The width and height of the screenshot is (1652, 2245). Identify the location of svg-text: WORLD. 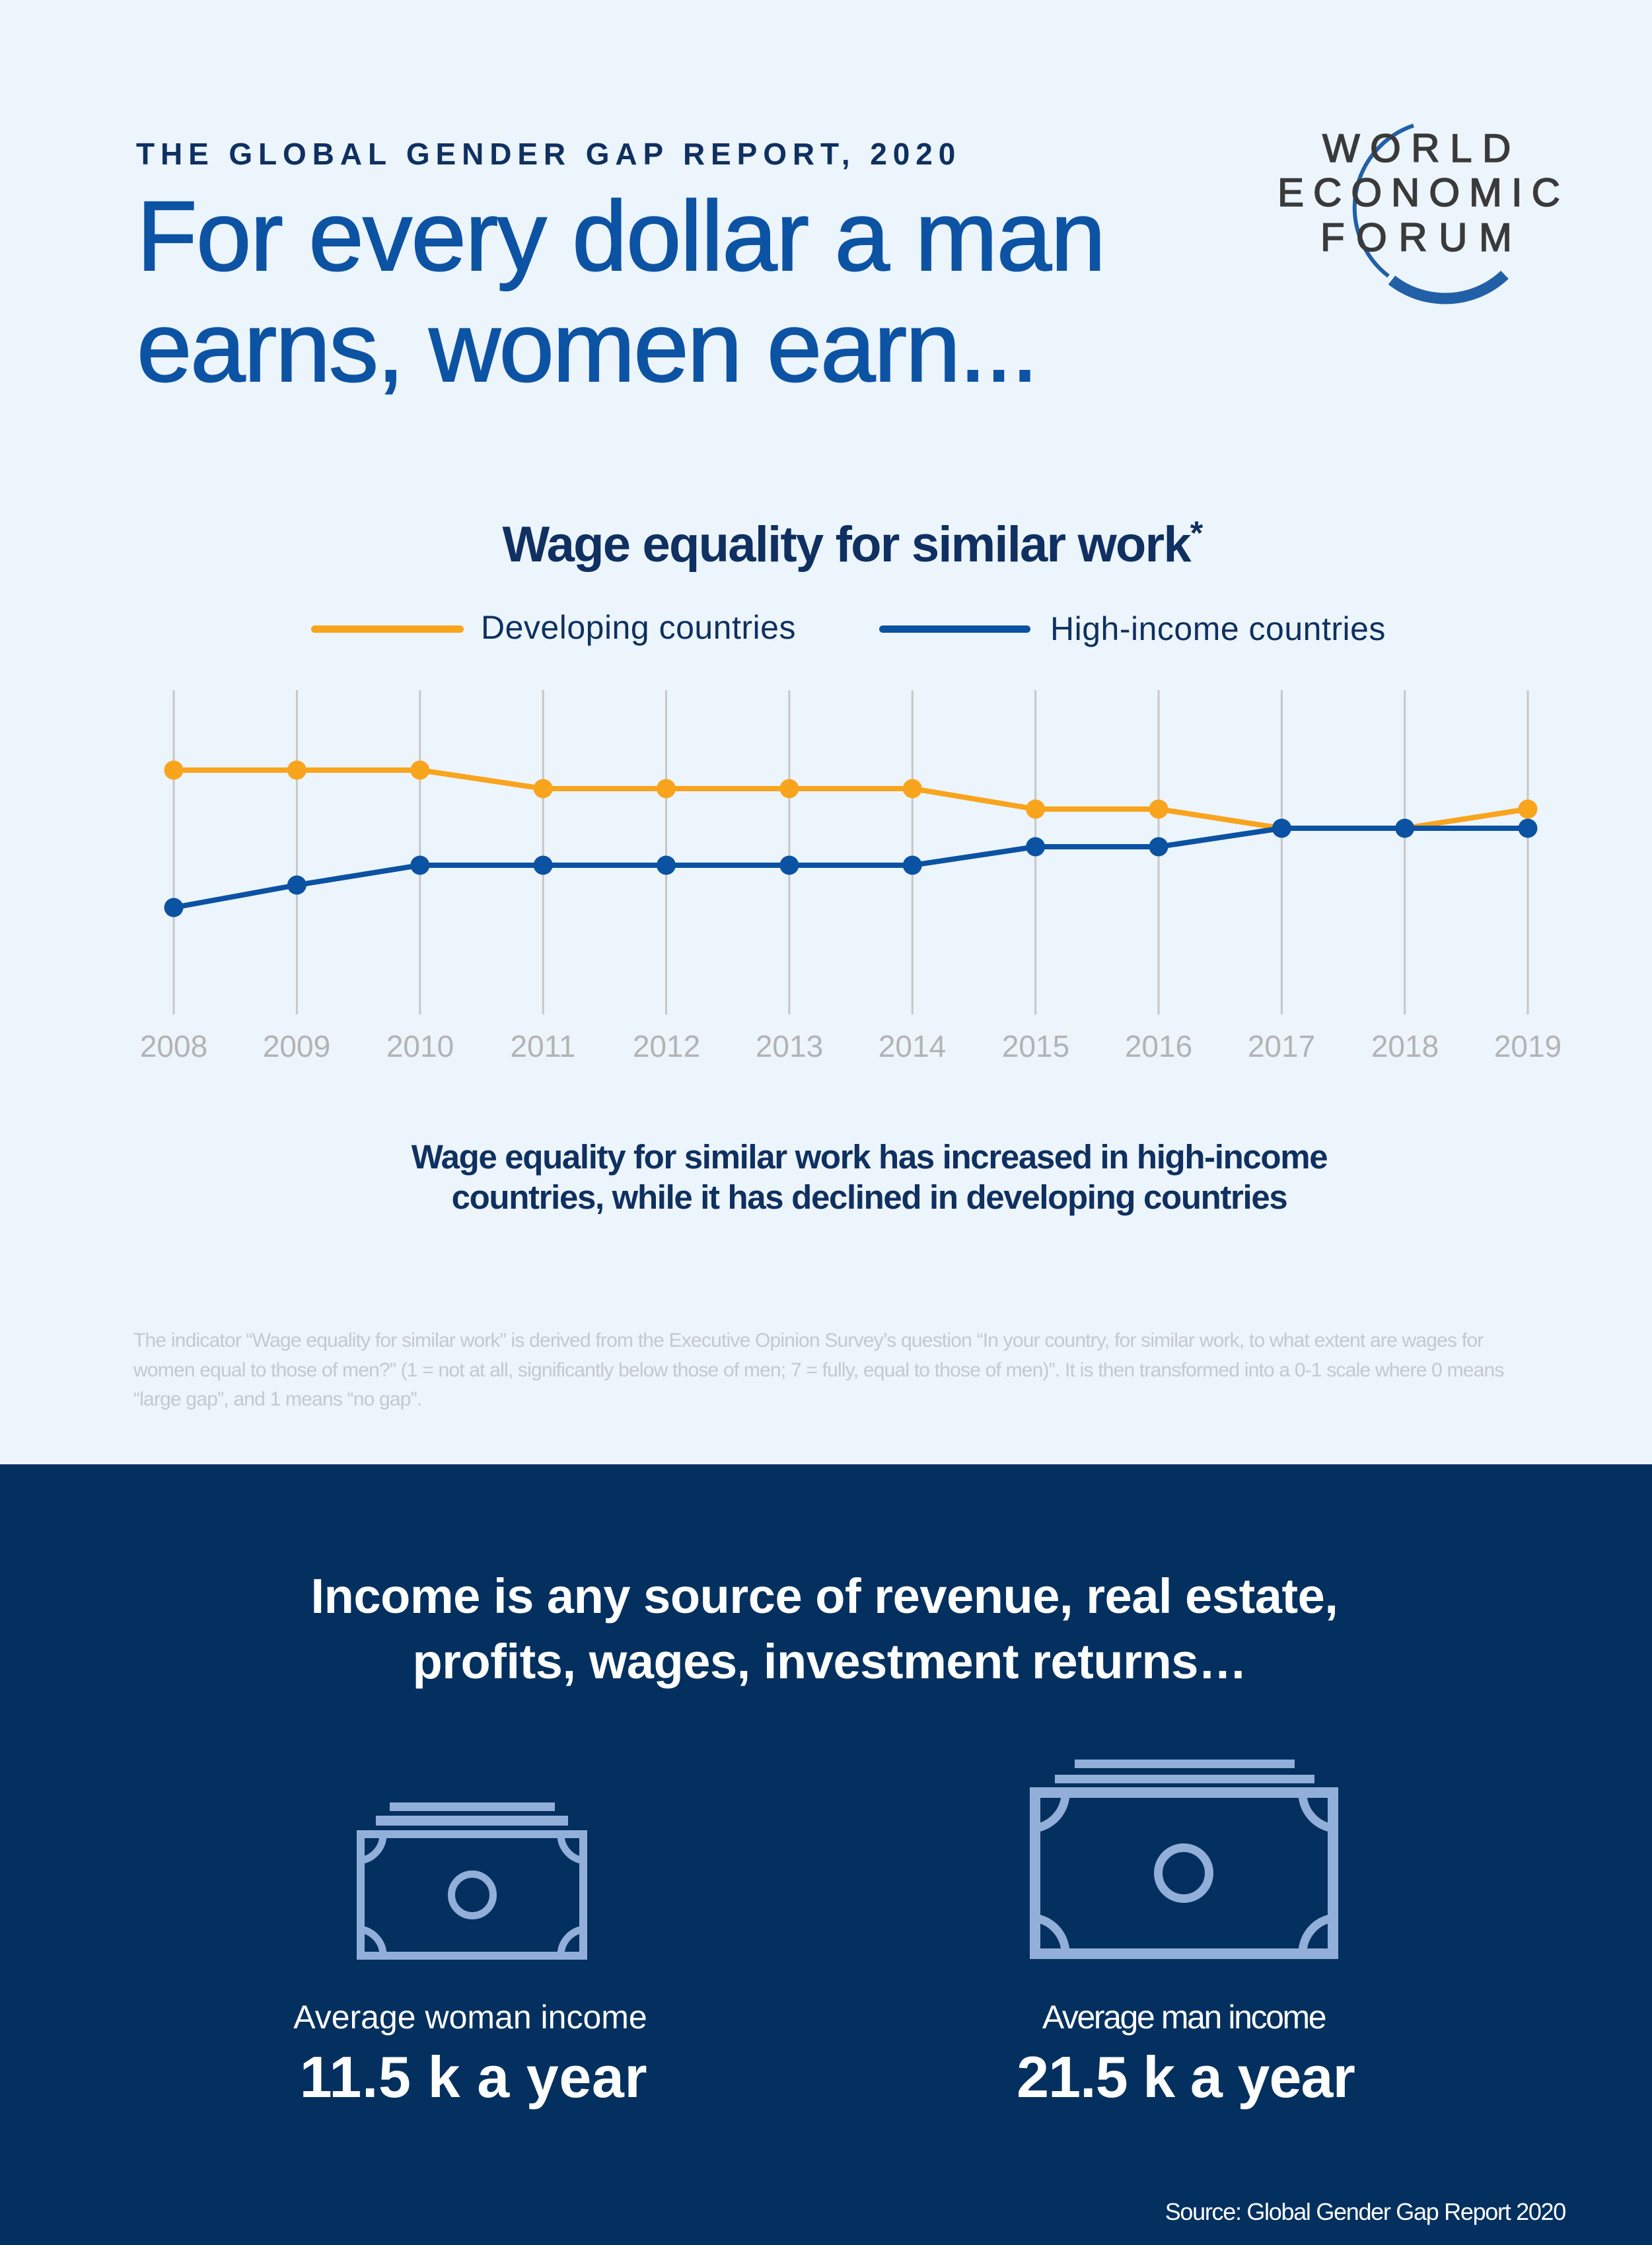
(1421, 148).